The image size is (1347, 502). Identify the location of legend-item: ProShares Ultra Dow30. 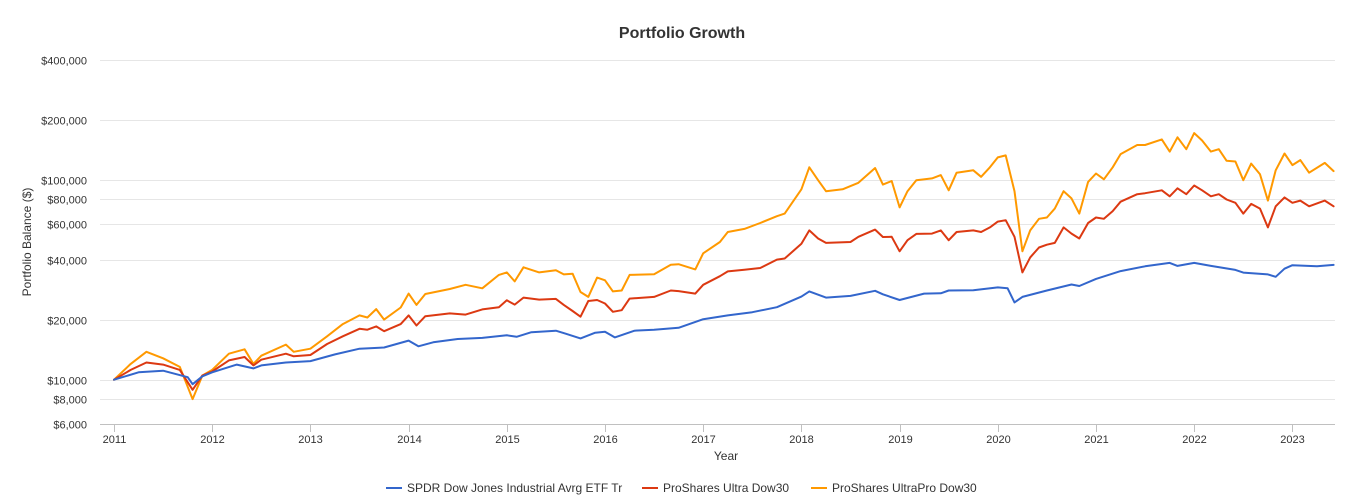
(715, 488).